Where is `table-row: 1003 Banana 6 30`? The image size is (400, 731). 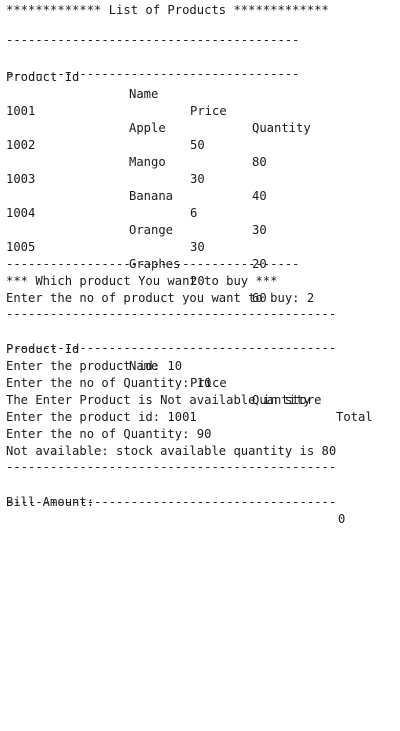 table-row: 1003 Banana 6 30 is located at coordinates (136, 195).